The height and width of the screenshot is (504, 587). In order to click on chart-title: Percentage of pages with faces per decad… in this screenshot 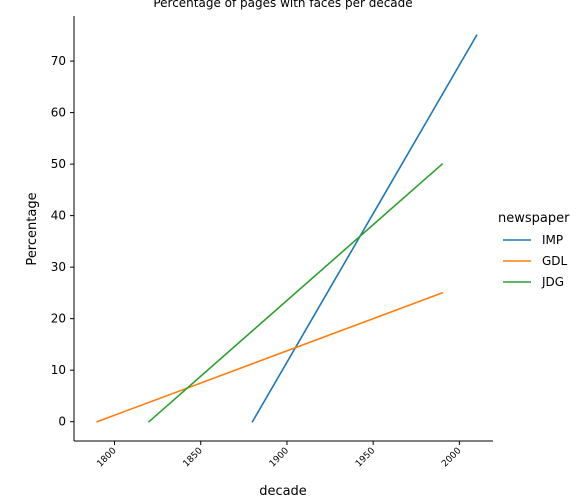, I will do `click(282, 5)`.